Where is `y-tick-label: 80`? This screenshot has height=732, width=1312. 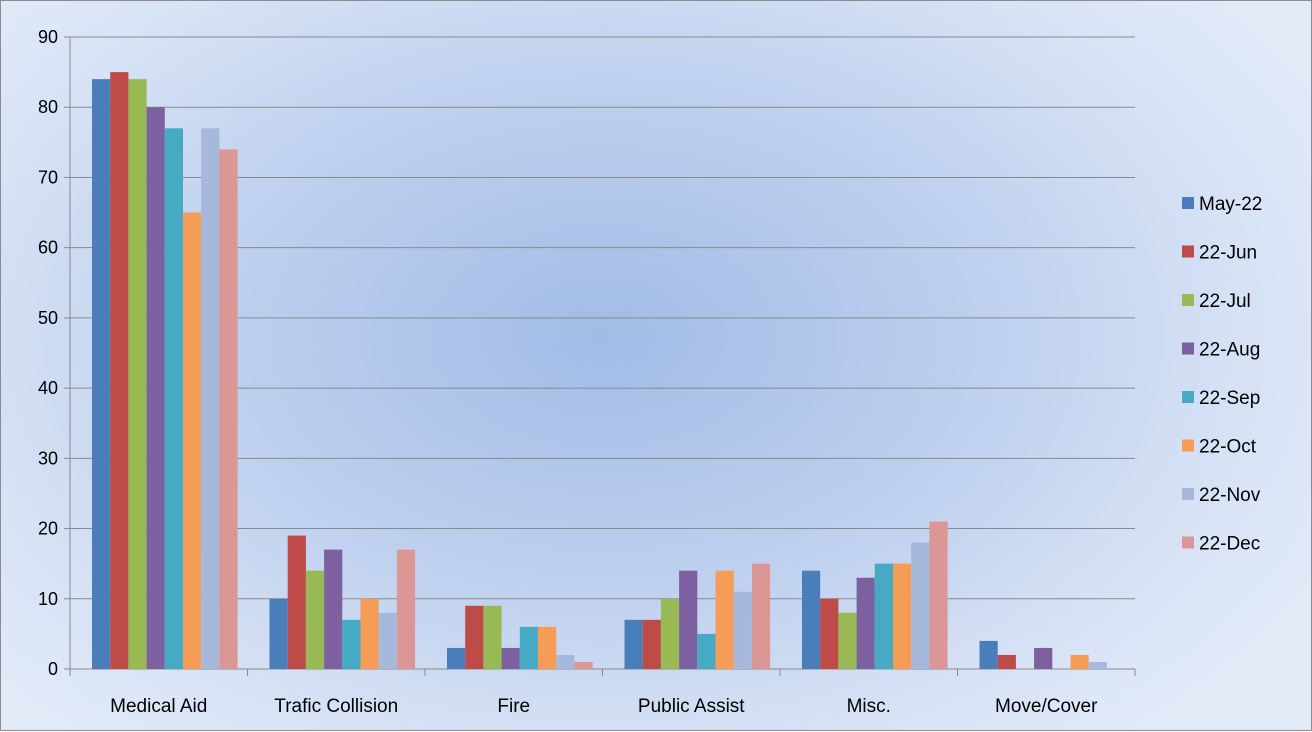
y-tick-label: 80 is located at coordinates (48, 107).